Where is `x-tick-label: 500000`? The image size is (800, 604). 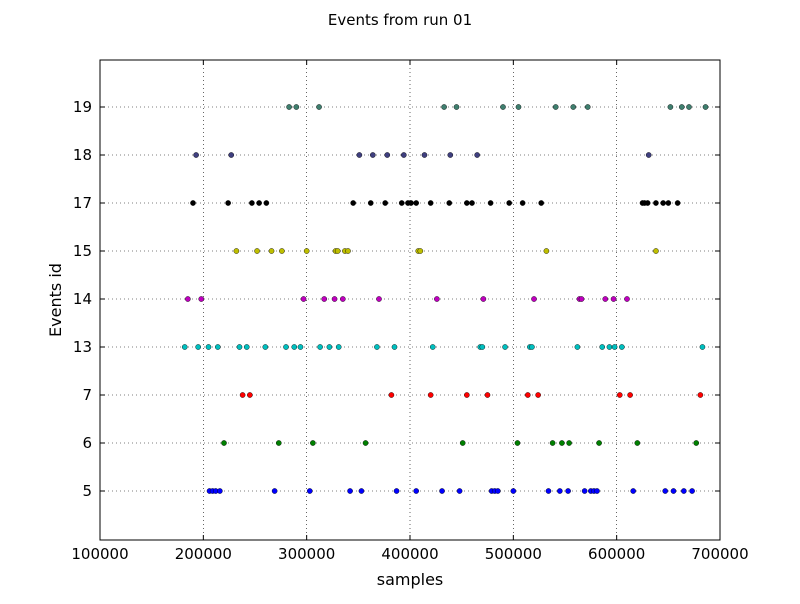
x-tick-label: 500000 is located at coordinates (513, 554).